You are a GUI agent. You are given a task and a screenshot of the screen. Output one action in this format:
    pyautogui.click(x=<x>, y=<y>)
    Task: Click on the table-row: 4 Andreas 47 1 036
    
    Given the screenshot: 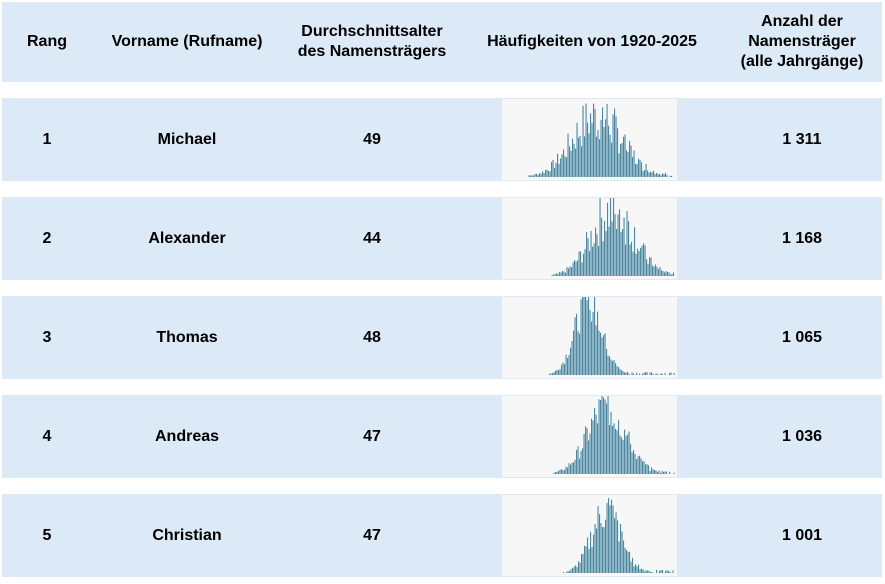 What is the action you would take?
    pyautogui.click(x=442, y=436)
    